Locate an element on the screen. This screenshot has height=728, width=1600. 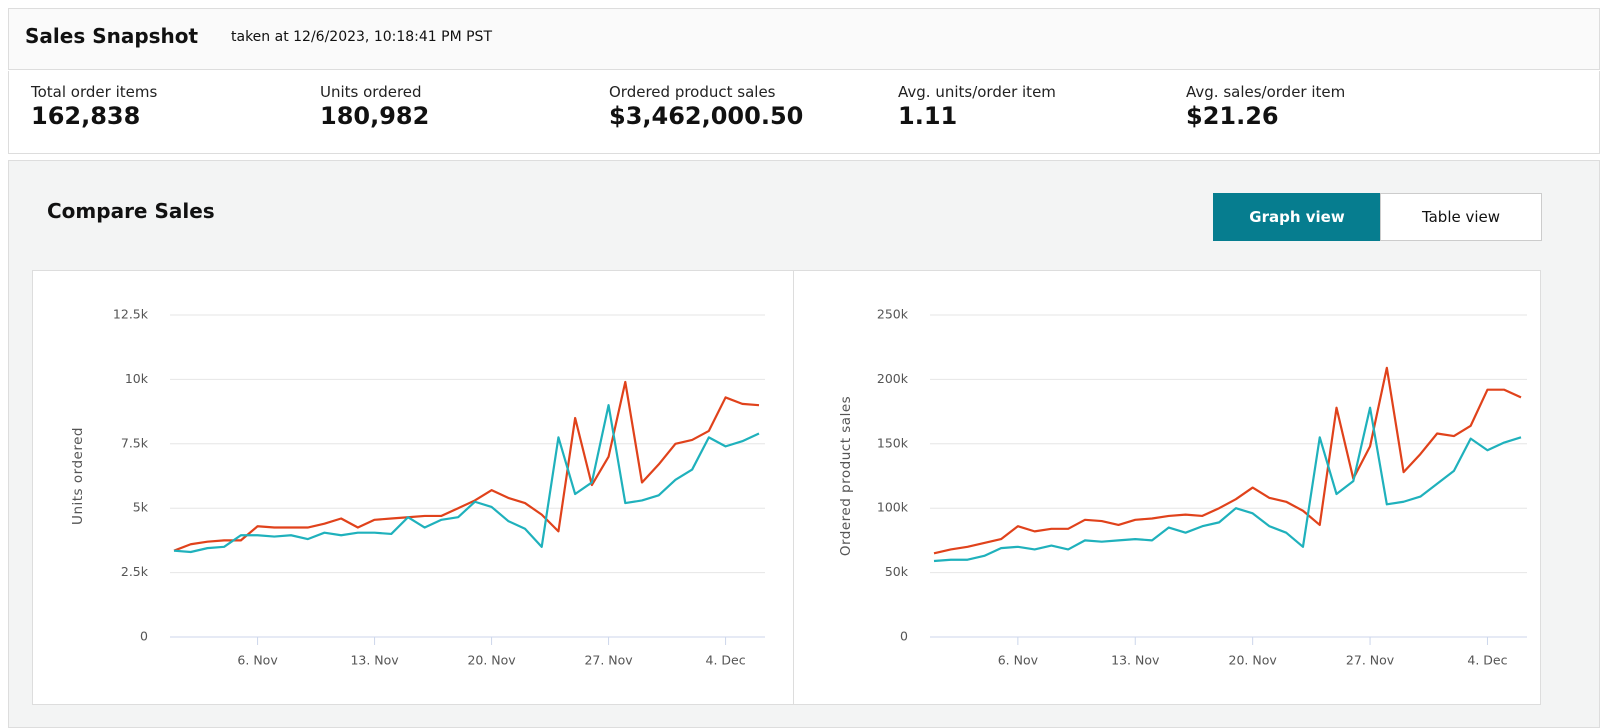
metric-label: Avg. units/order item is located at coordinates (977, 92).